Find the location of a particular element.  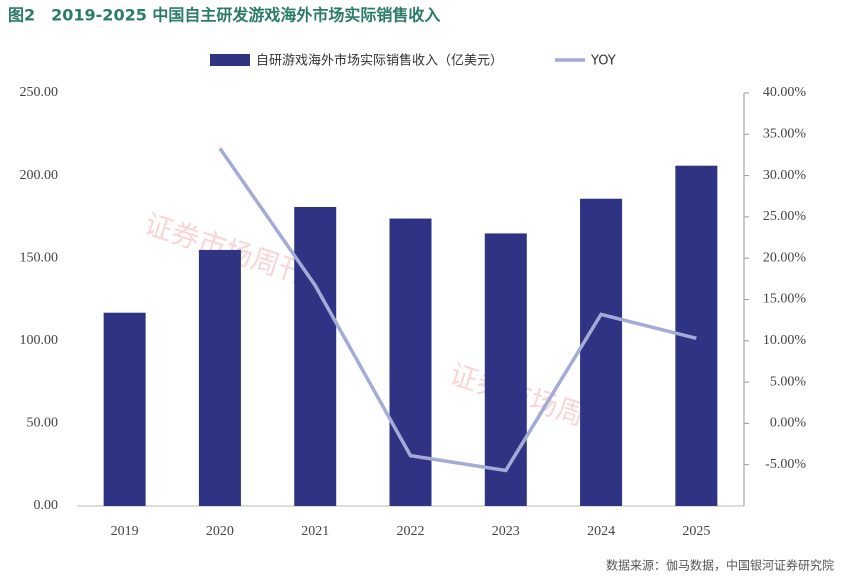

y-tick-label: 250.00 is located at coordinates (39, 92).